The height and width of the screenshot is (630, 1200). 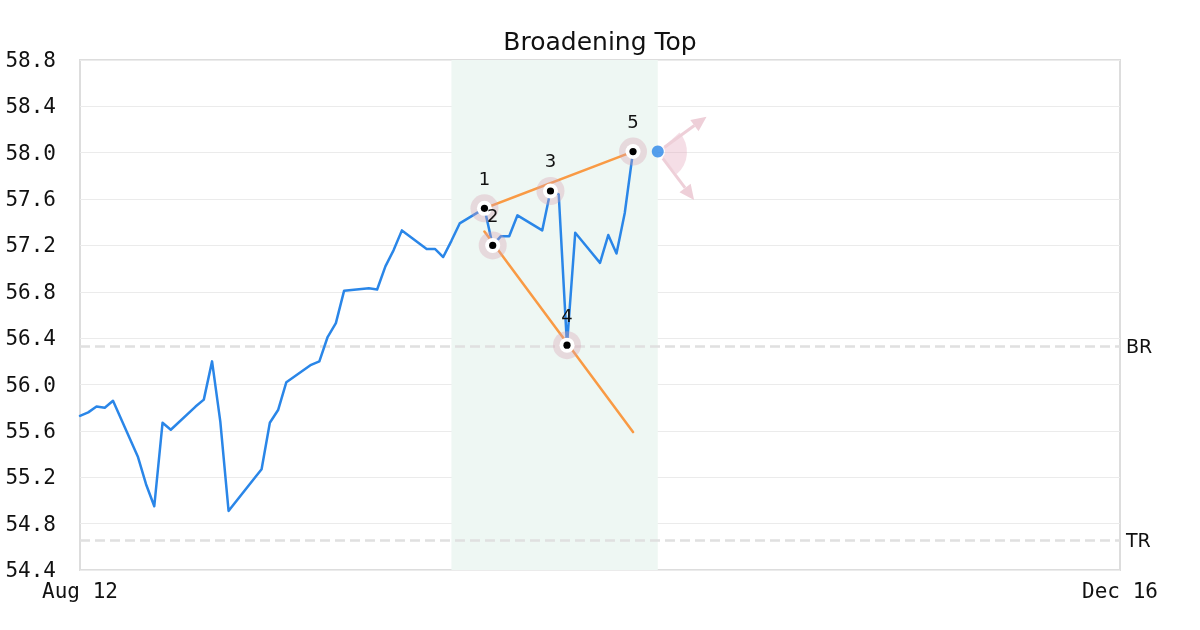 I want to click on annotation: 3, so click(x=550, y=161).